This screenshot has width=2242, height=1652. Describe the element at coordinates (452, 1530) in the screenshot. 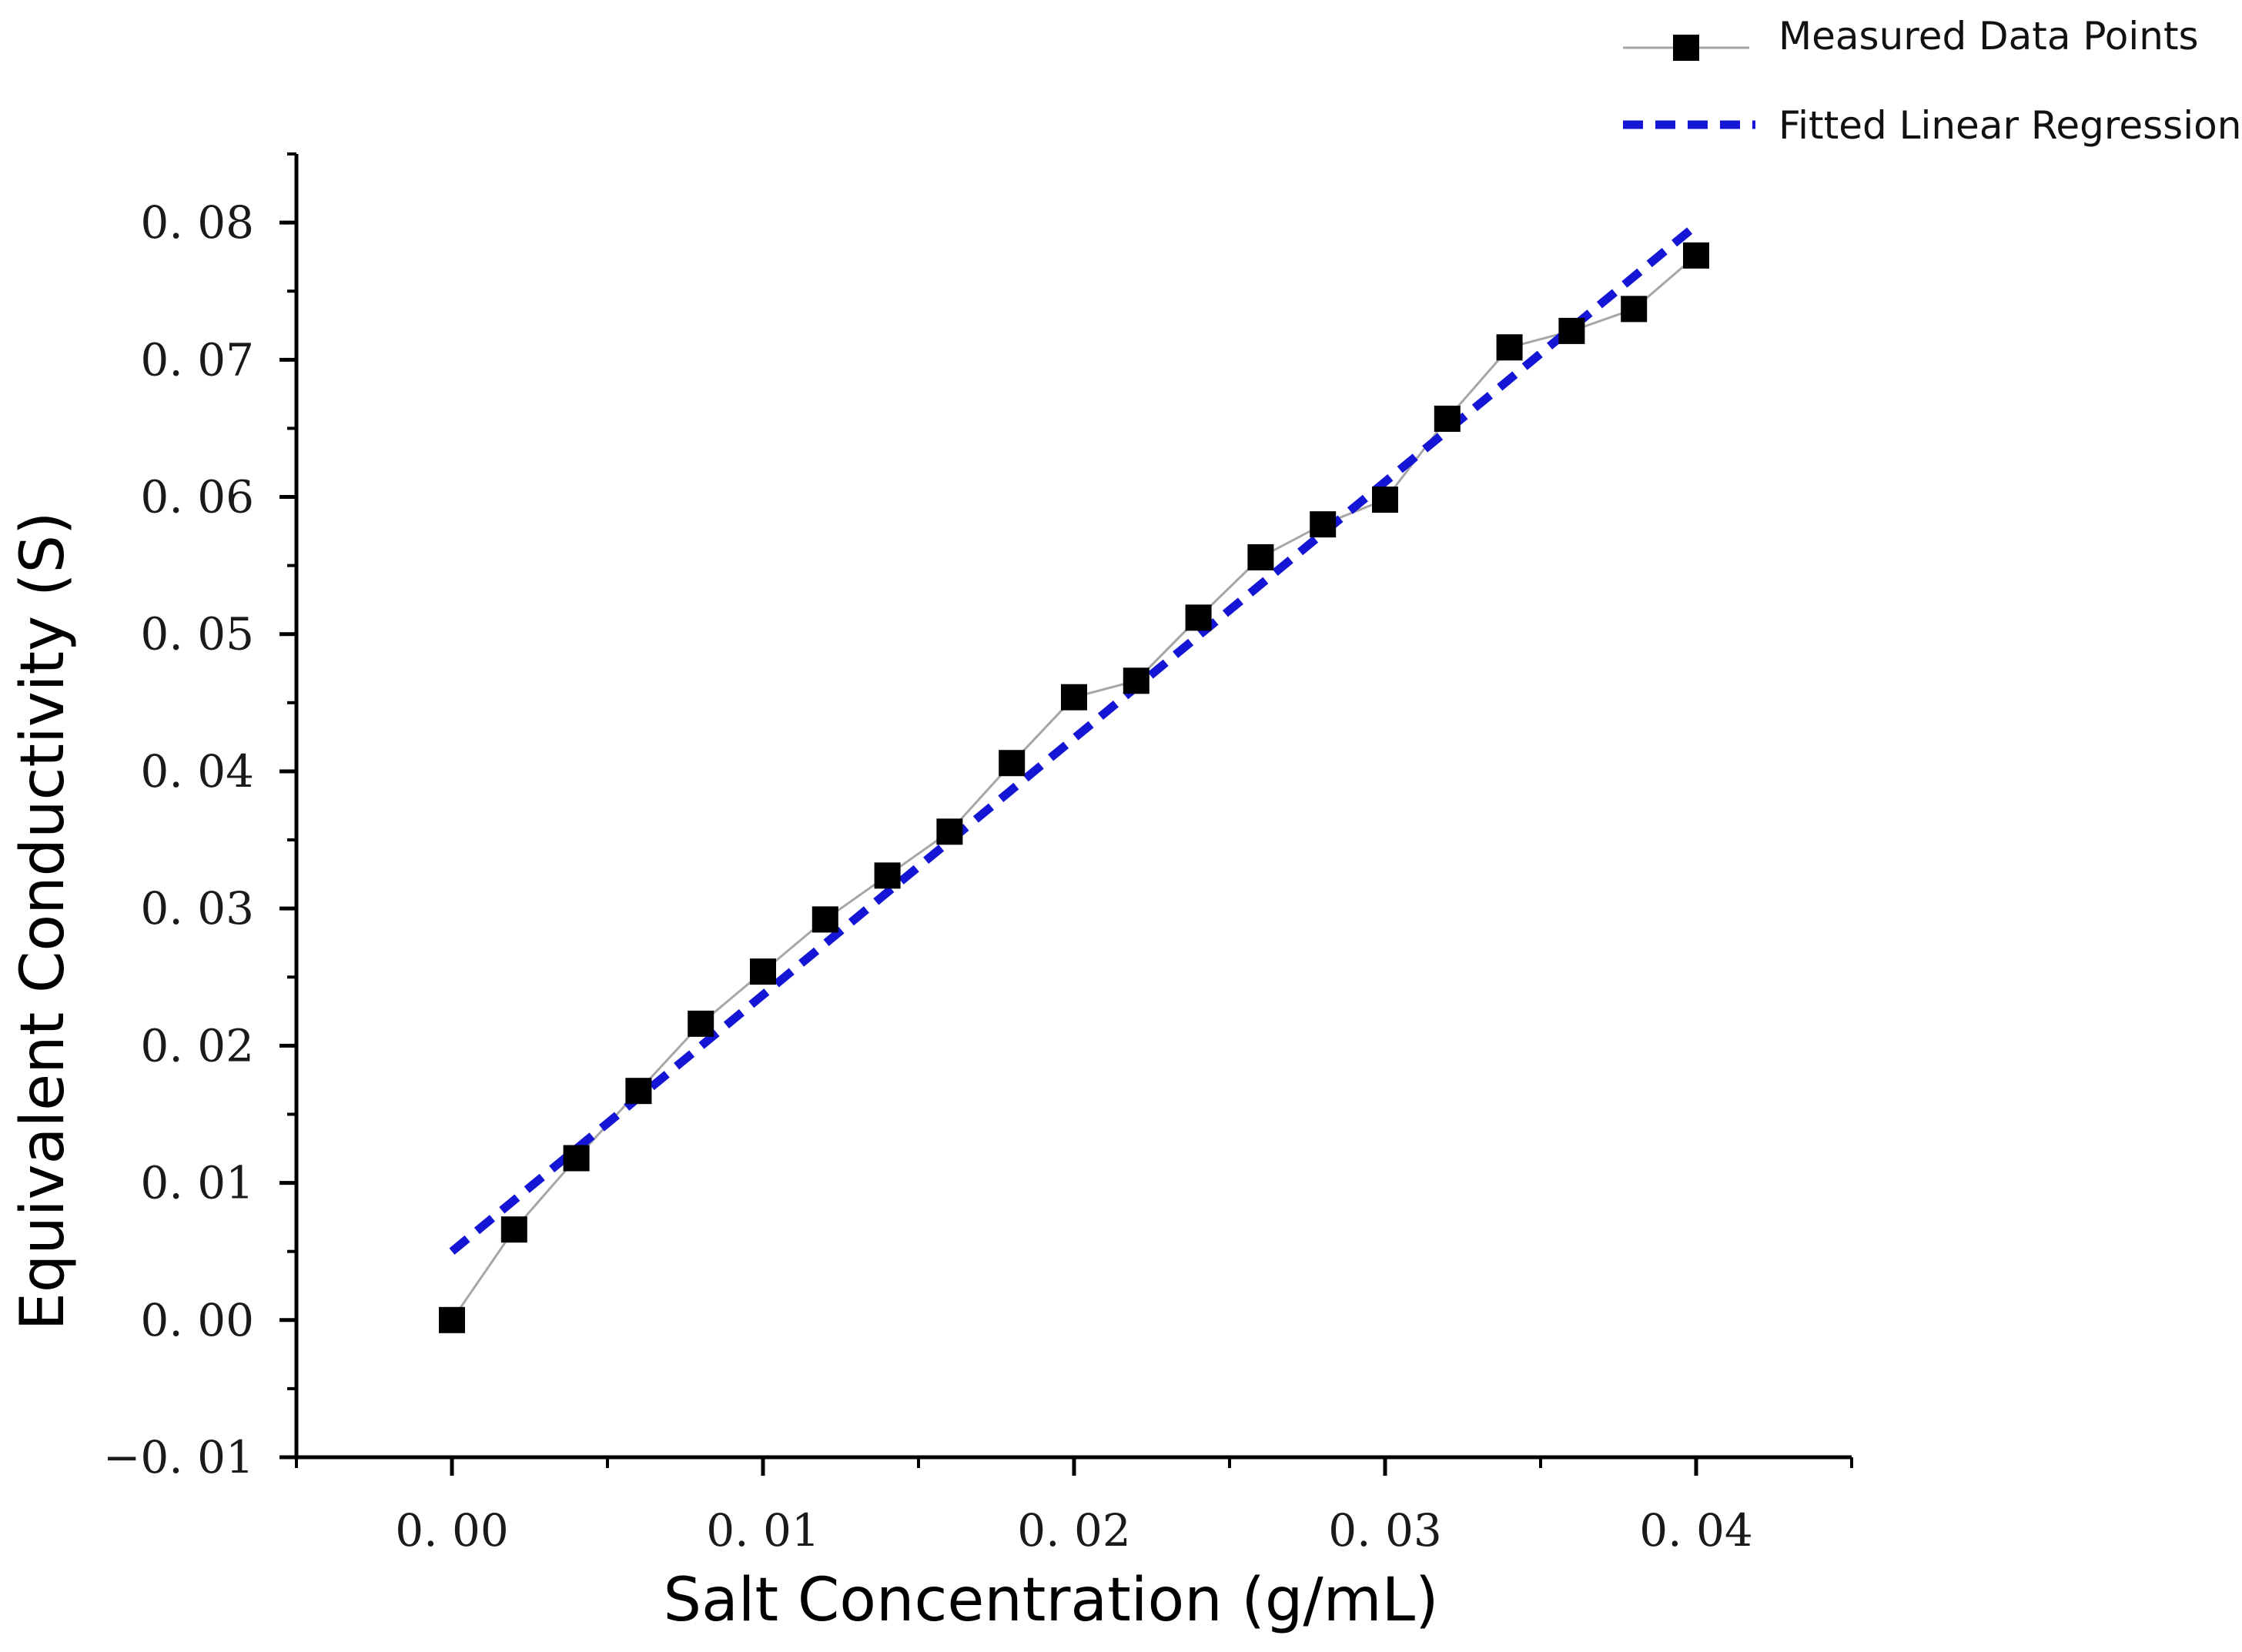

I see `x-tick-label: 0. 00` at that location.